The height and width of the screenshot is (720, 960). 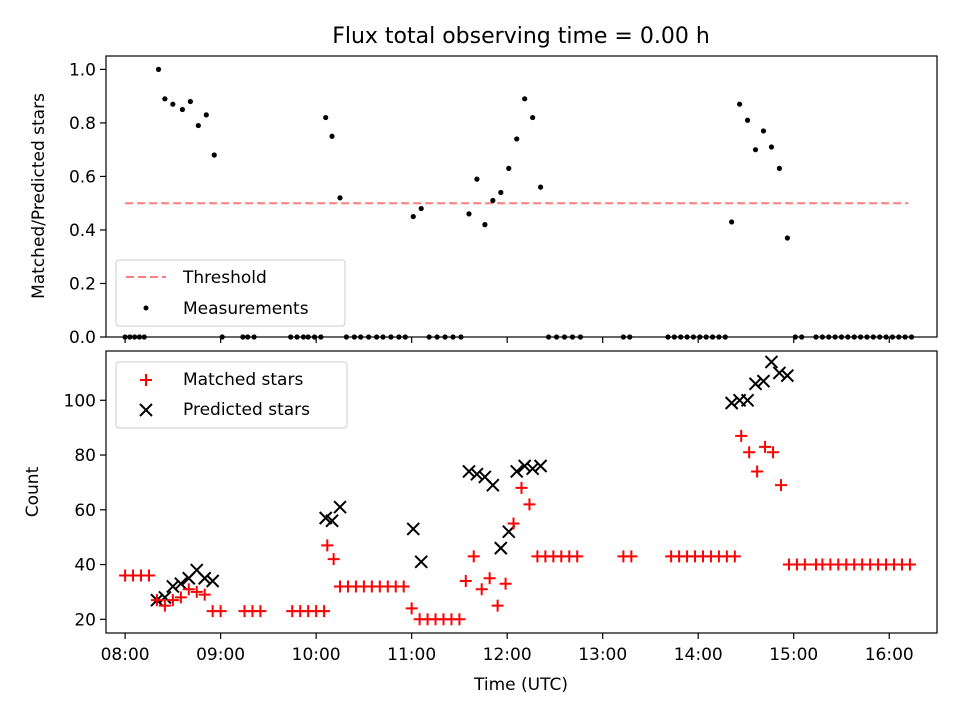 What do you see at coordinates (246, 410) in the screenshot?
I see `predicted-legend-label: Predicted stars` at bounding box center [246, 410].